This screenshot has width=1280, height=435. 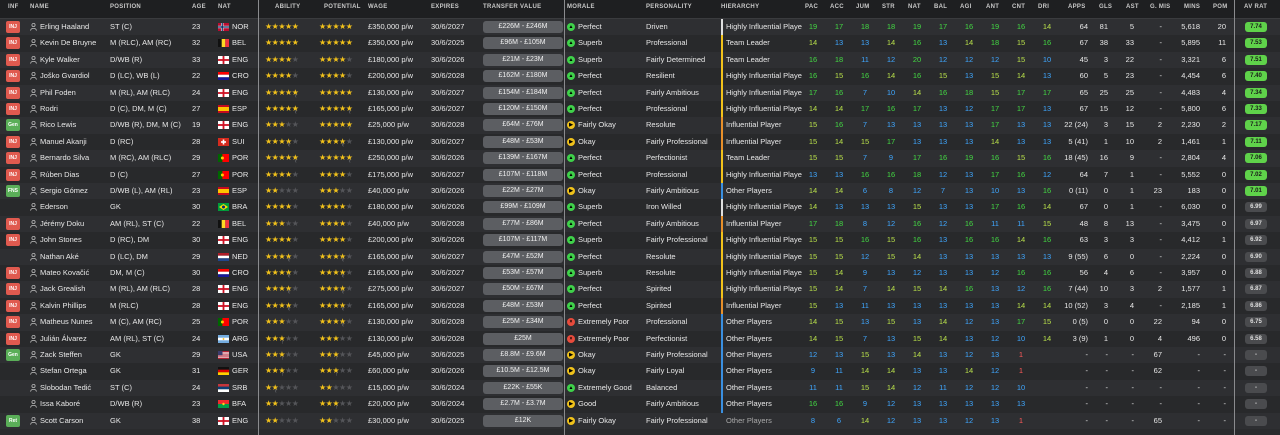 I want to click on player-name: Kevin De Bruyne, so click(x=68, y=43).